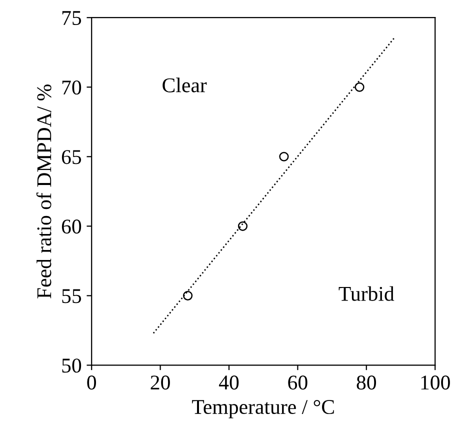 Image resolution: width=458 pixels, height=440 pixels. I want to click on y-tick-label: 75, so click(72, 18).